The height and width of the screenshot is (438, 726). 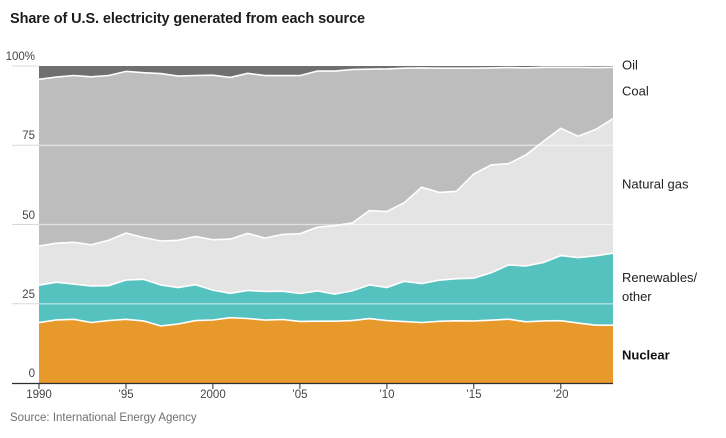 I want to click on series-label-nuclear: Nuclear, so click(x=646, y=355).